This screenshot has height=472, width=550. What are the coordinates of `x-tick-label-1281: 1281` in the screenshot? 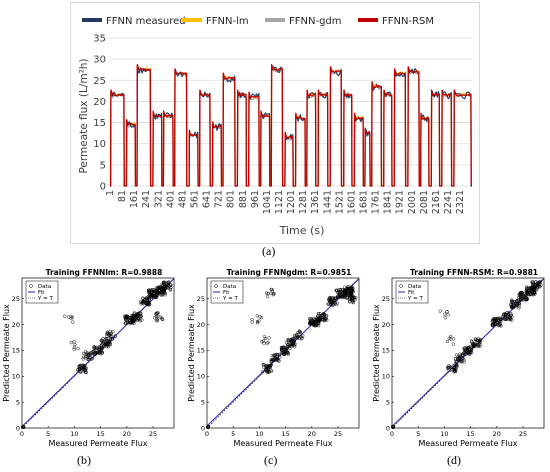 It's located at (303, 202).